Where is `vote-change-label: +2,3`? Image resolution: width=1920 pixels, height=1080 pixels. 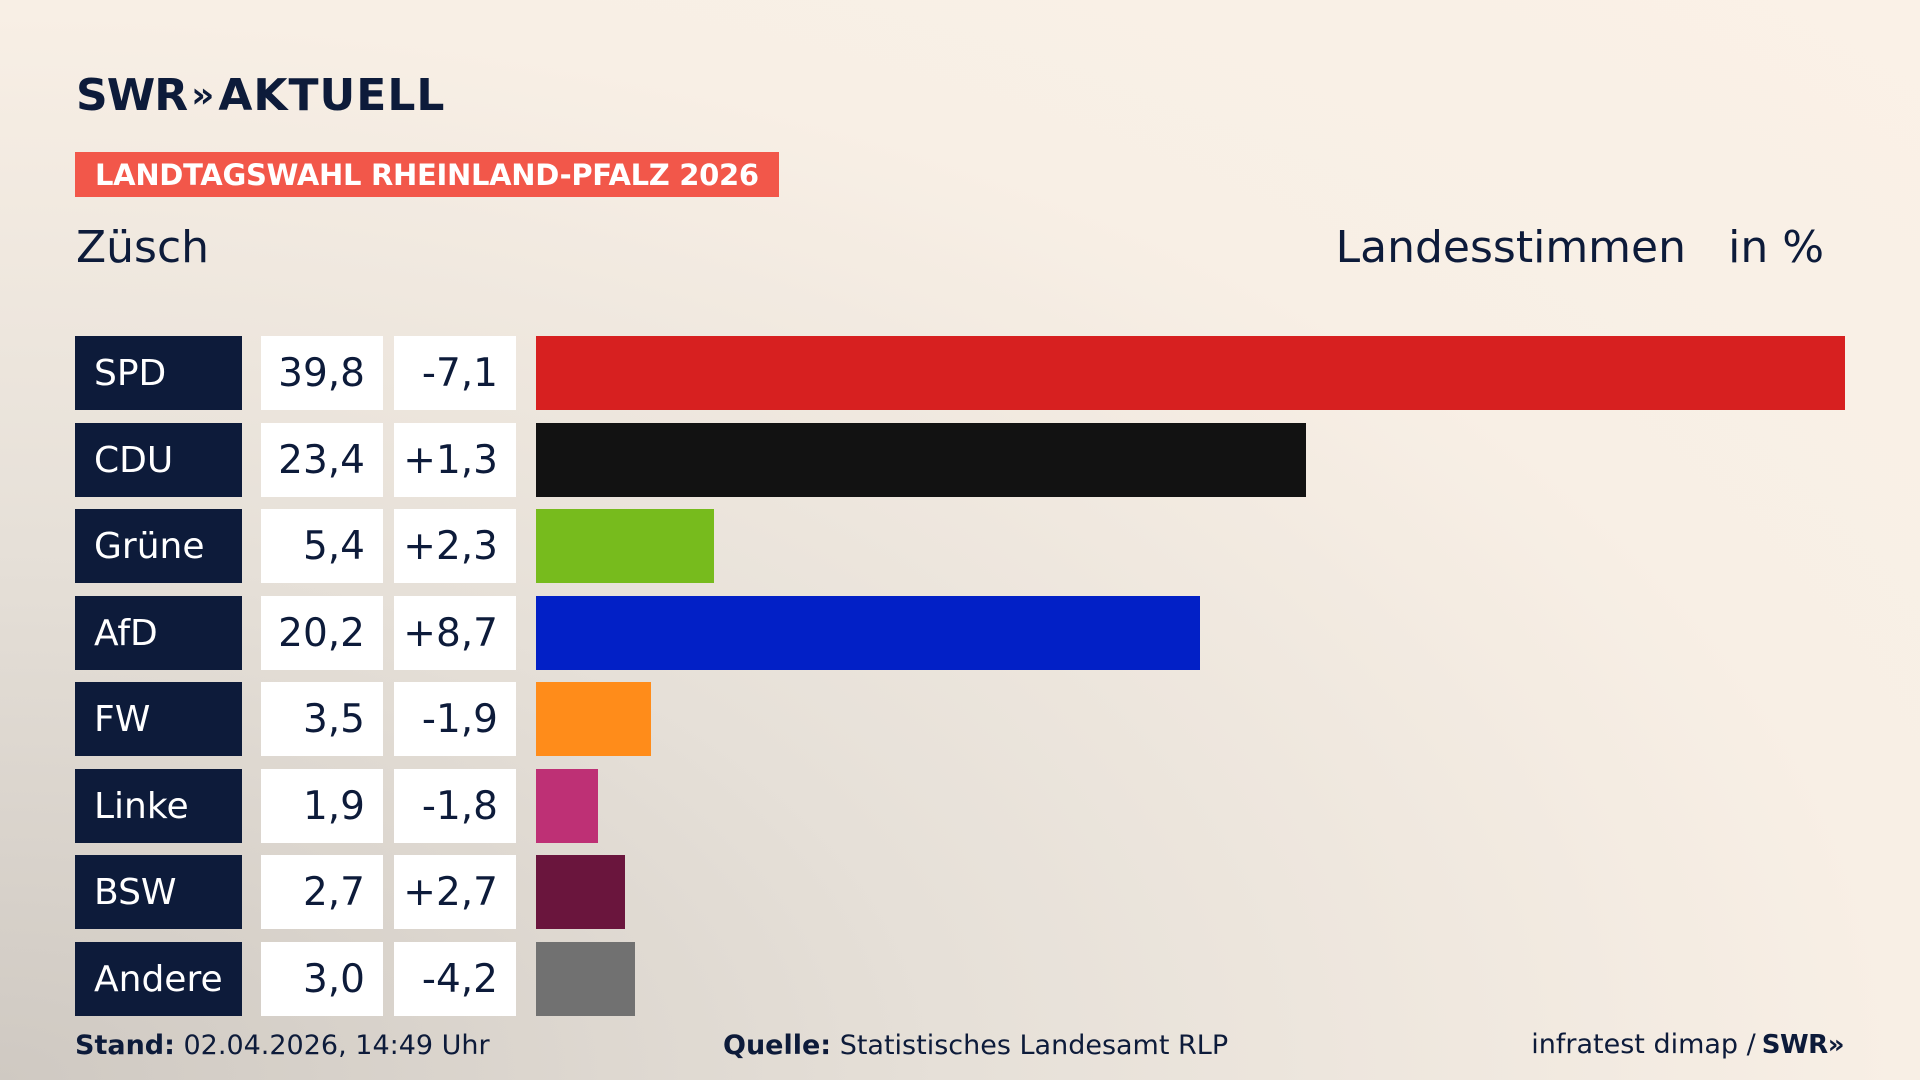
vote-change-label: +2,3 is located at coordinates (455, 546).